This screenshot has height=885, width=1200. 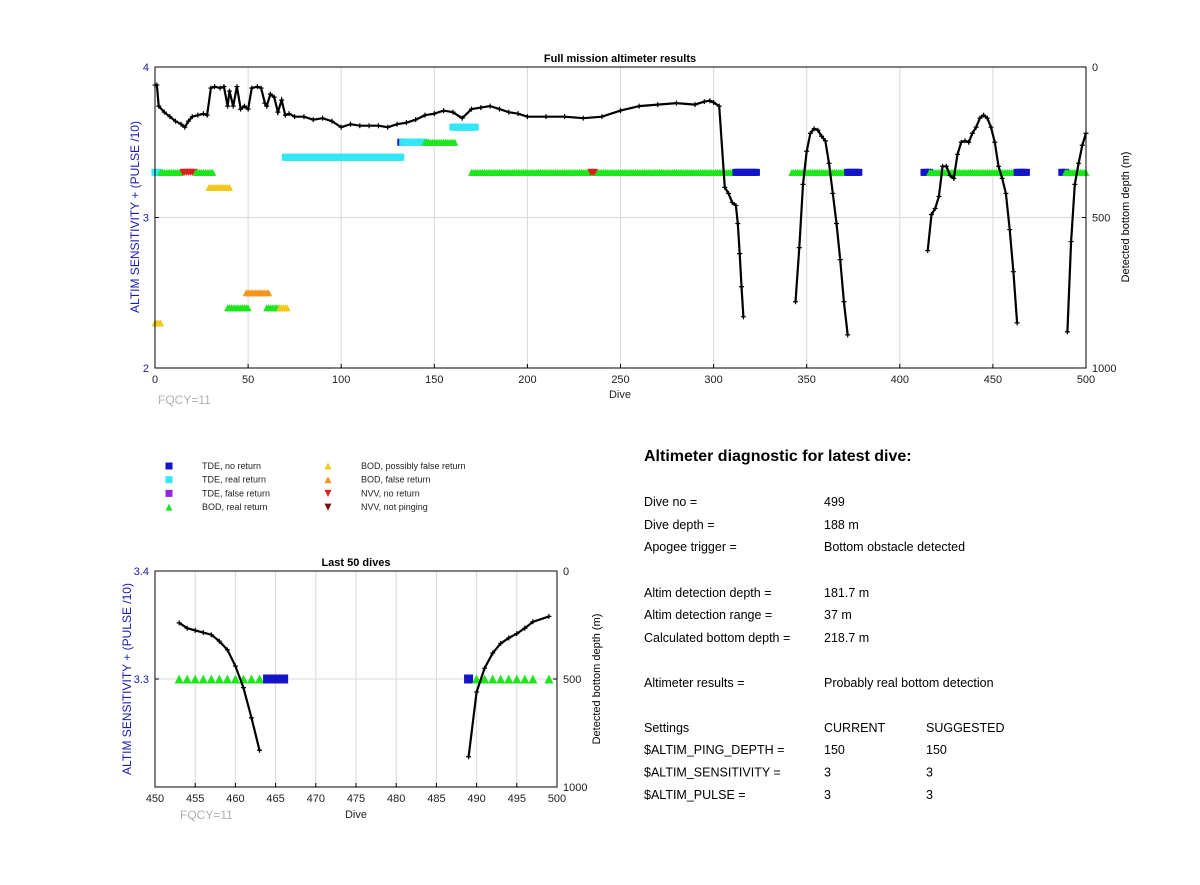 What do you see at coordinates (413, 466) in the screenshot?
I see `legend-label: BOD, possibly false return` at bounding box center [413, 466].